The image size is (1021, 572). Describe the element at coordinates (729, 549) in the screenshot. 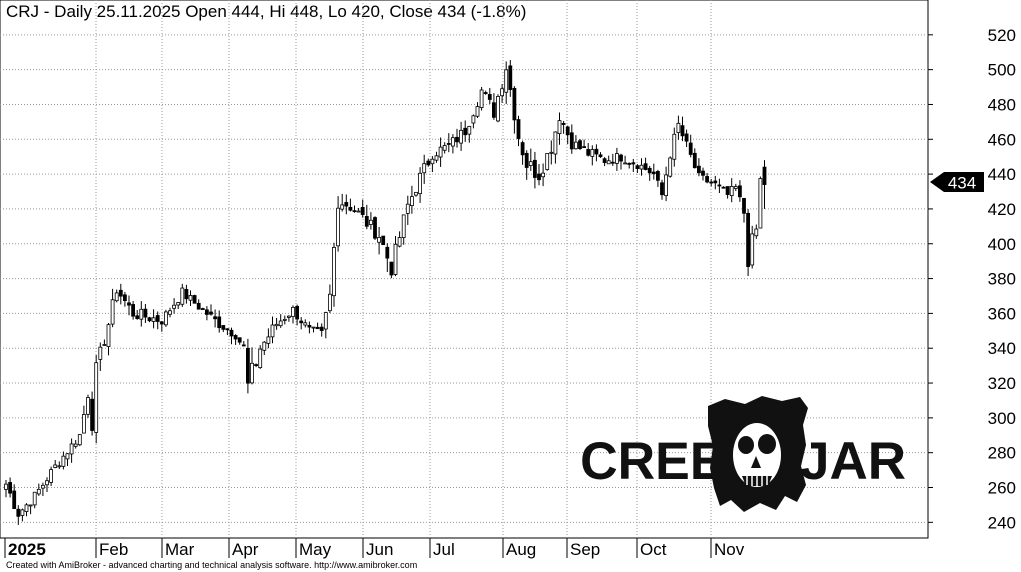

I see `x-tick-label: Nov` at that location.